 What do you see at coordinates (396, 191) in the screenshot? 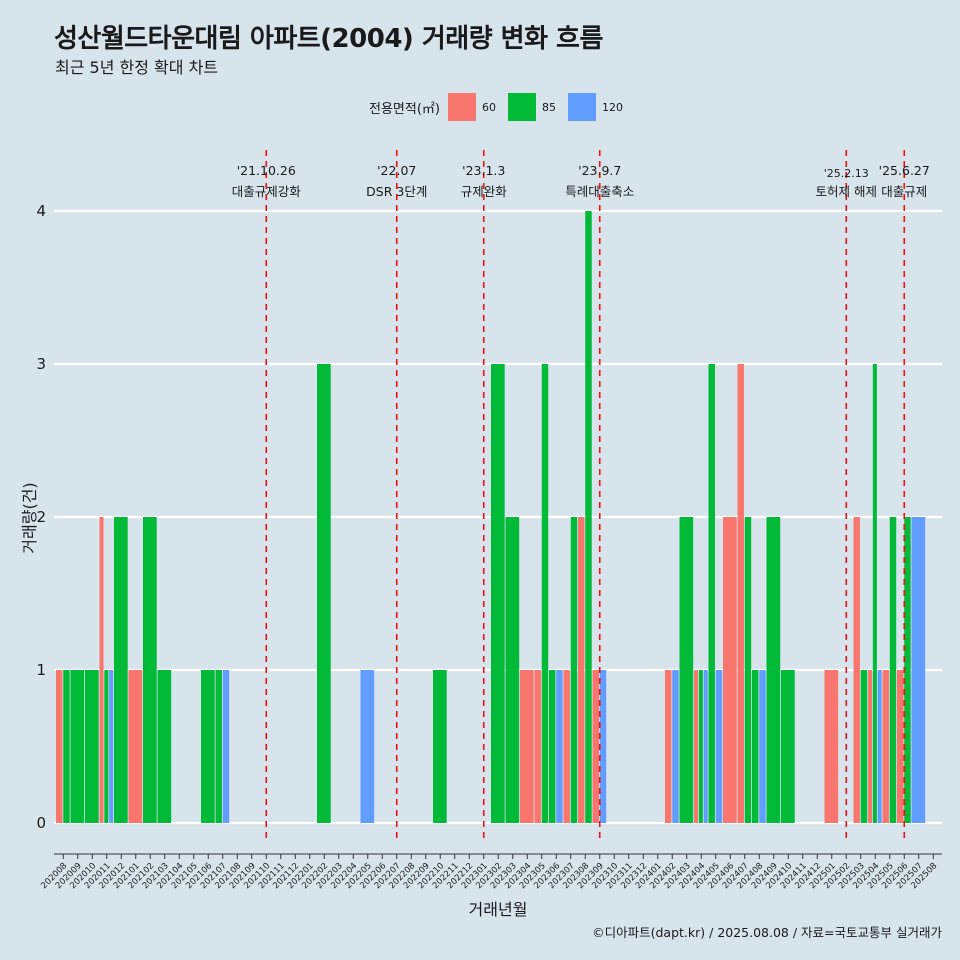
I see `event-label-202207: DSR 3단계` at bounding box center [396, 191].